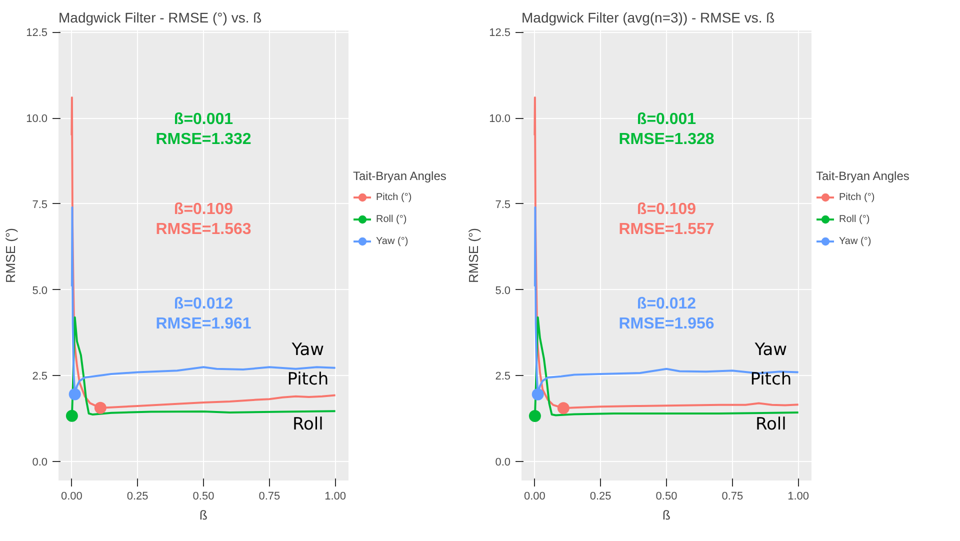 This screenshot has height=541, width=960. I want to click on chart-title: Madgwick Filter (avg(n=3)) - RMSE vs. ß, so click(648, 18).